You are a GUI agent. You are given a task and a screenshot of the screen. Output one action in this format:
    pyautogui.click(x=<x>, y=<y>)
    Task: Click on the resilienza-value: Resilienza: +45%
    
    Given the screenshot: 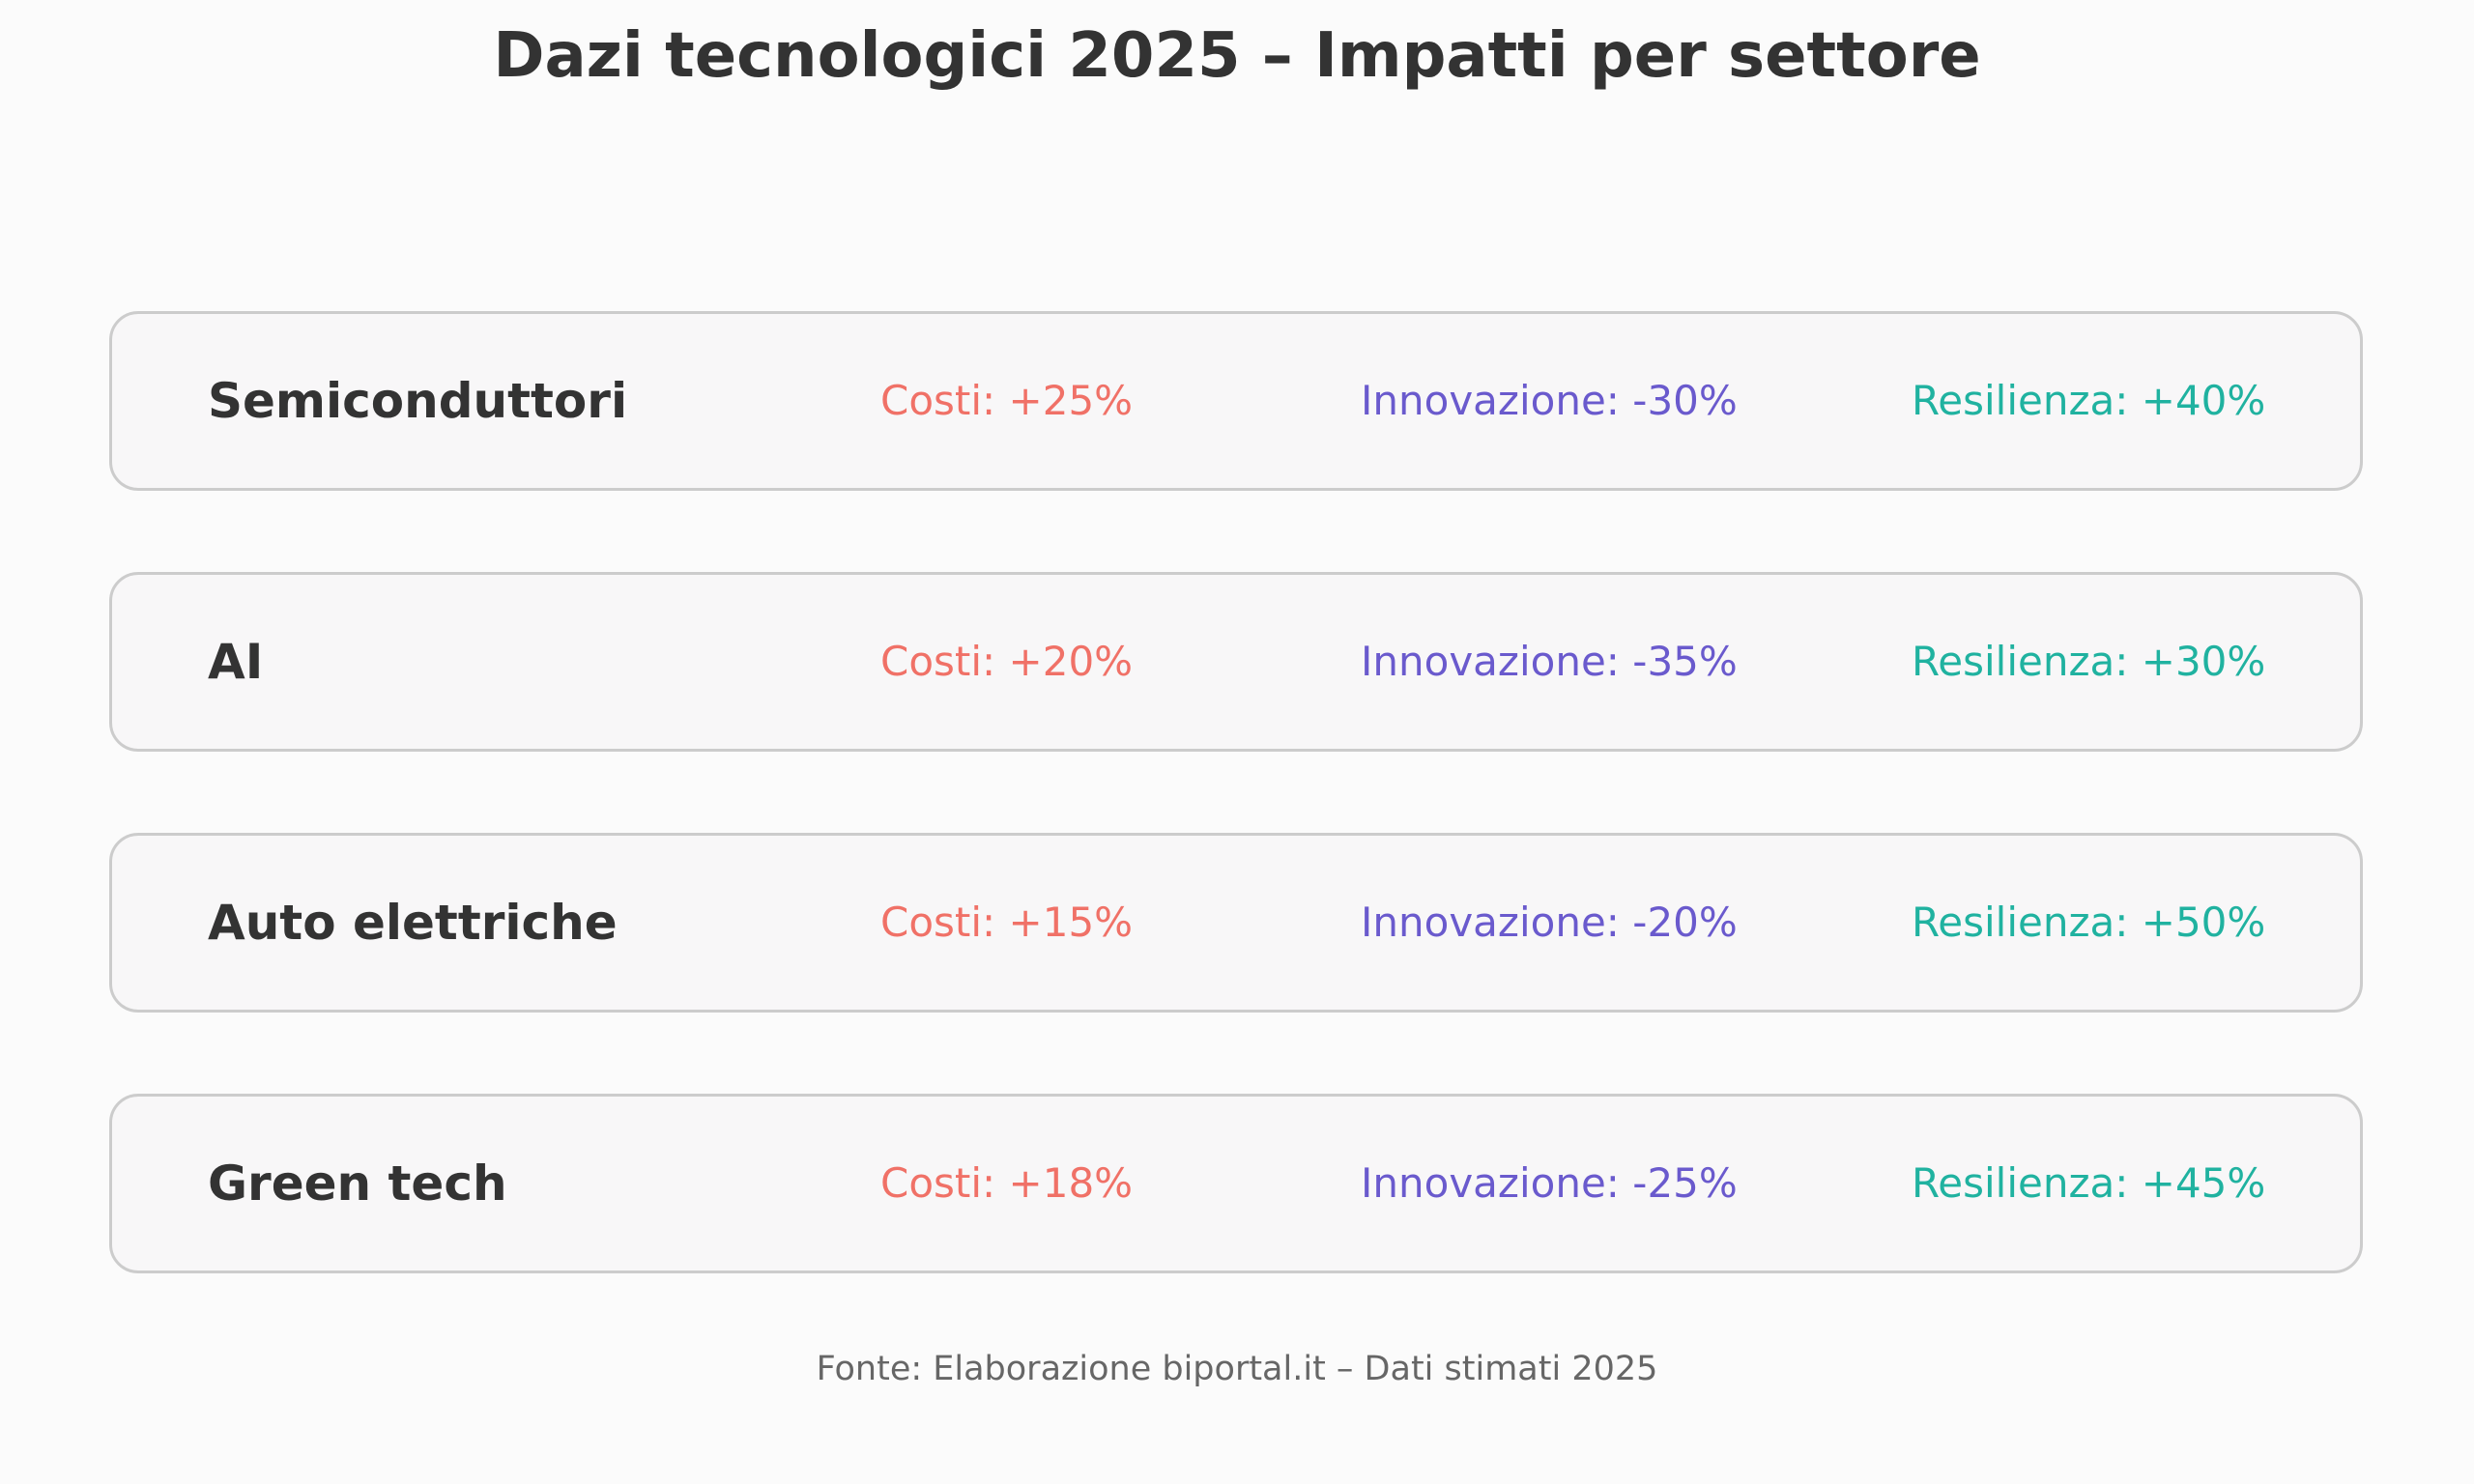 What is the action you would take?
    pyautogui.click(x=2089, y=1183)
    